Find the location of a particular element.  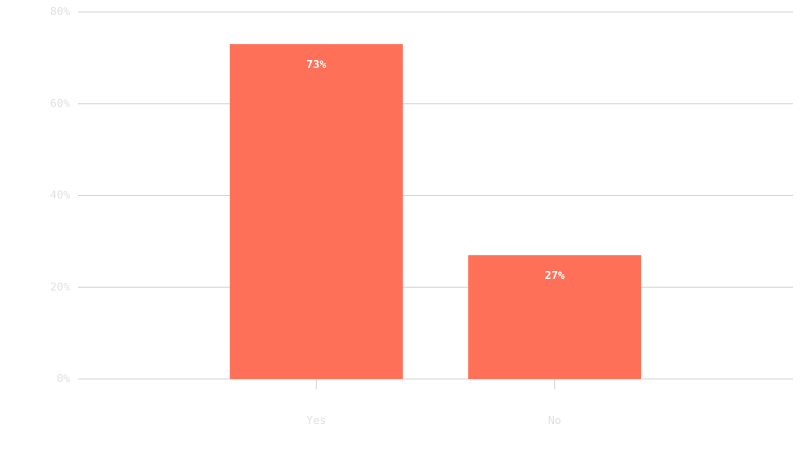

y-tick-label: 40% is located at coordinates (60, 195).